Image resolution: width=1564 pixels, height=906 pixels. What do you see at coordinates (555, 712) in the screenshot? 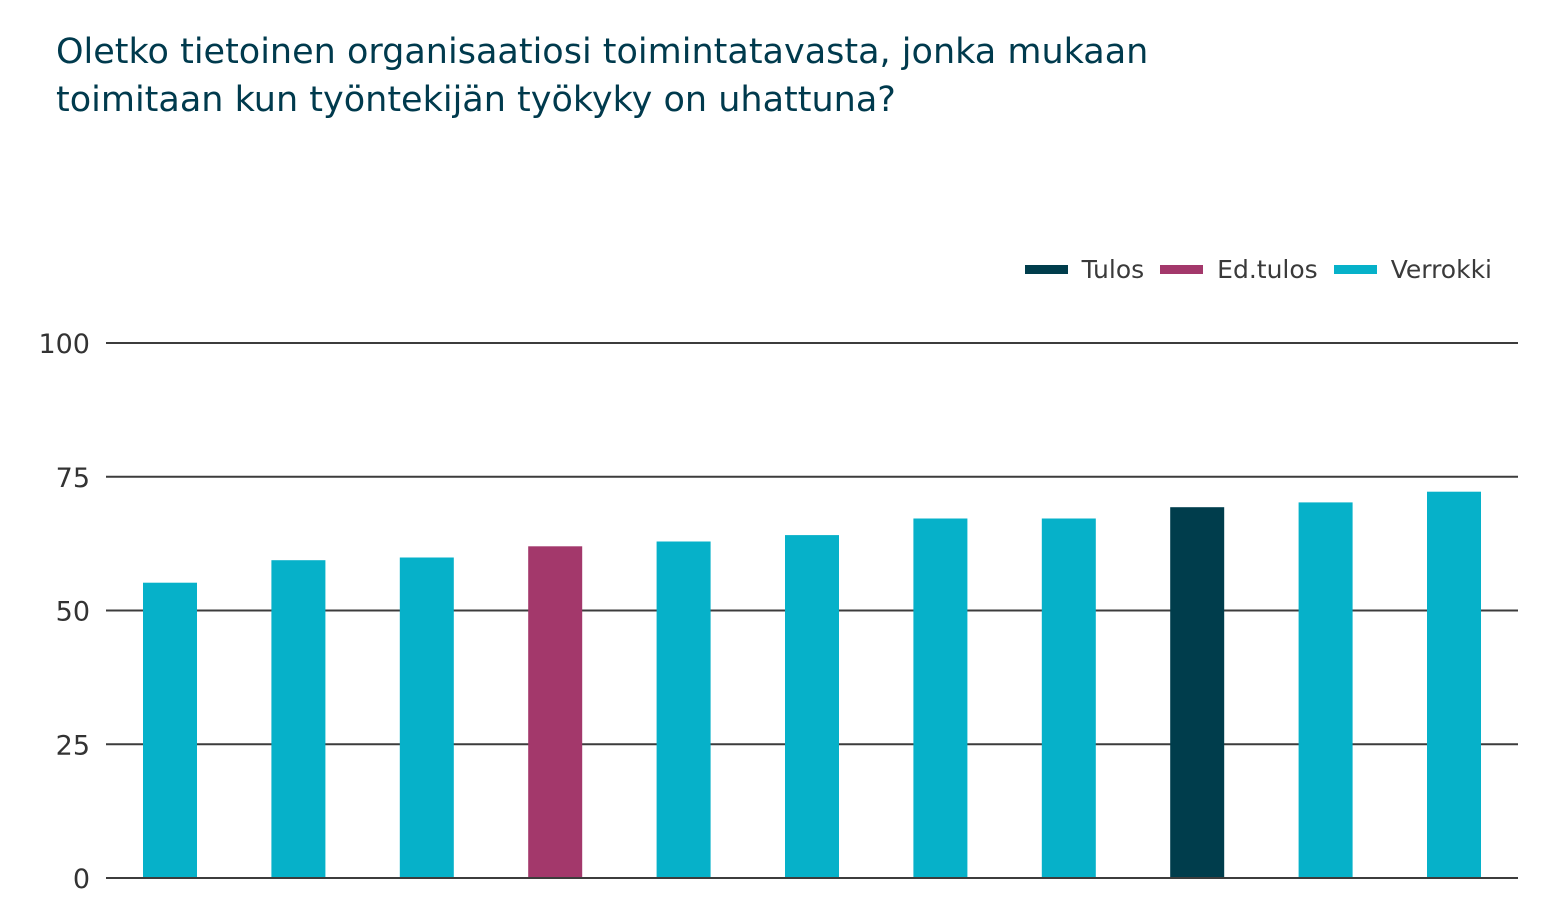
I see `bar-4-ed-tulos` at bounding box center [555, 712].